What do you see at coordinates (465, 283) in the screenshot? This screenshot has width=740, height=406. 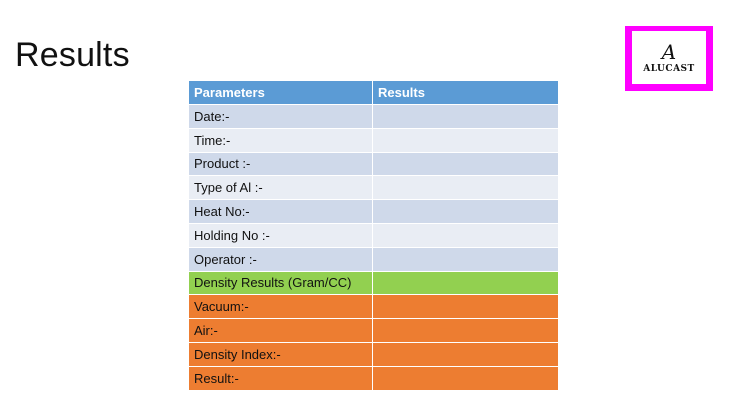 I see `row-value-density-results` at bounding box center [465, 283].